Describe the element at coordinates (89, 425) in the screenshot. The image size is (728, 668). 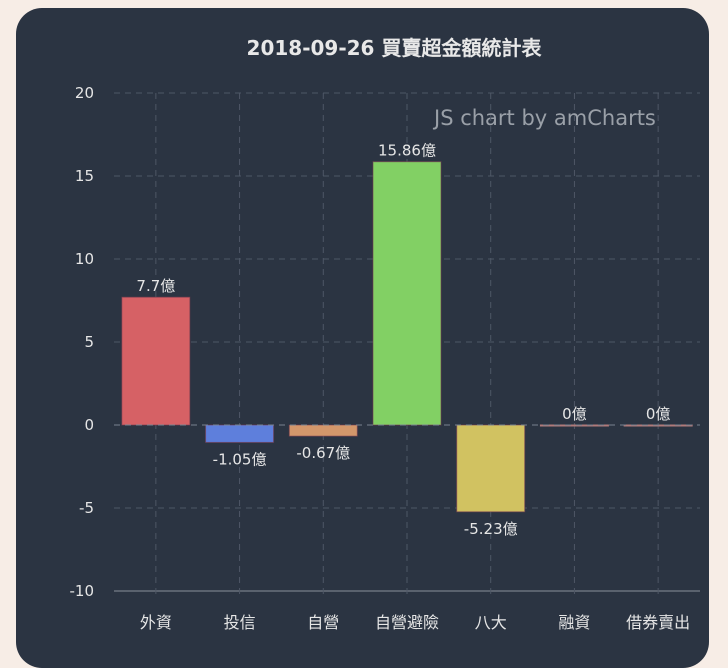
I see `y-axis-tick-label: 0` at that location.